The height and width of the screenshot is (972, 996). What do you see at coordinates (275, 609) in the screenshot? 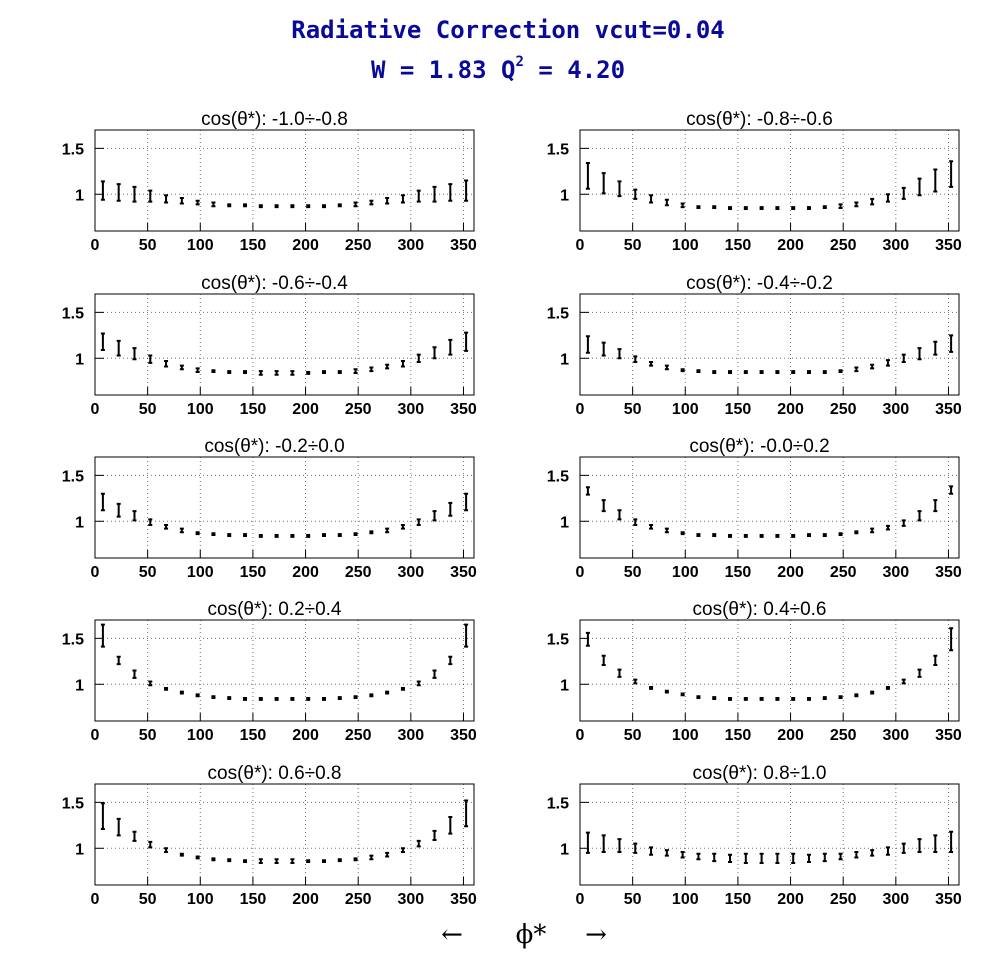
I see `panel-title: cos(θ*): 0.2÷0.4` at bounding box center [275, 609].